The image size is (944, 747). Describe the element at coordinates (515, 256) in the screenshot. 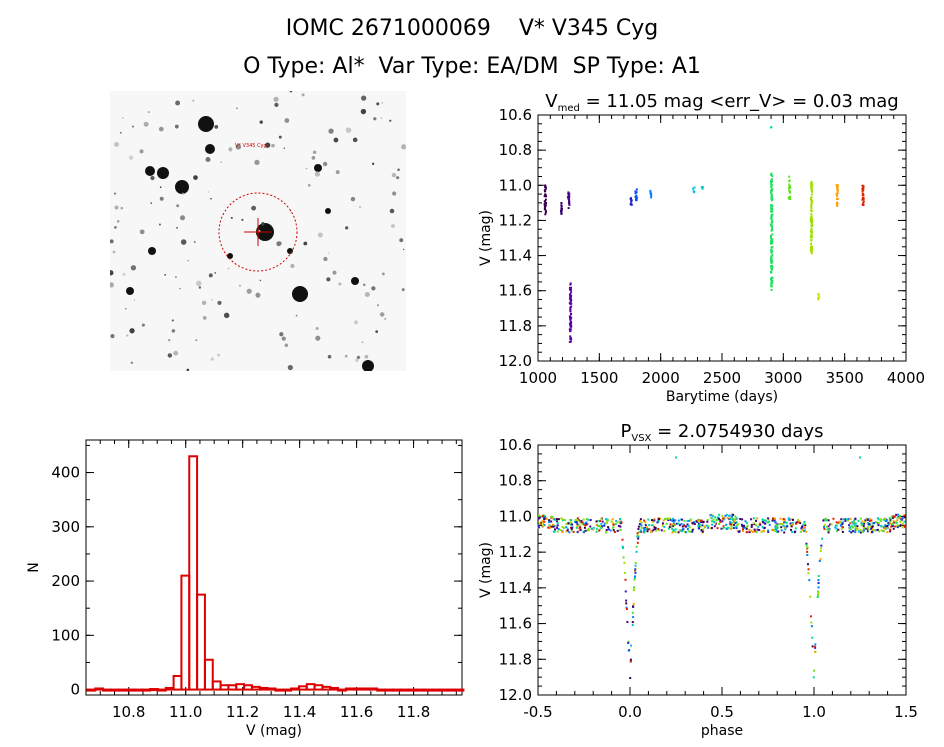

I see `lightcurve-ytick-label: 11.4` at that location.